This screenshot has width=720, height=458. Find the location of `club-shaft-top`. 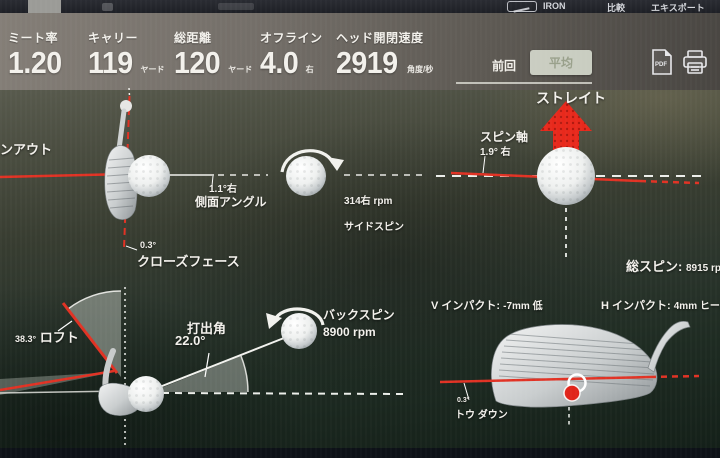

club-shaft-top is located at coordinates (121, 130).